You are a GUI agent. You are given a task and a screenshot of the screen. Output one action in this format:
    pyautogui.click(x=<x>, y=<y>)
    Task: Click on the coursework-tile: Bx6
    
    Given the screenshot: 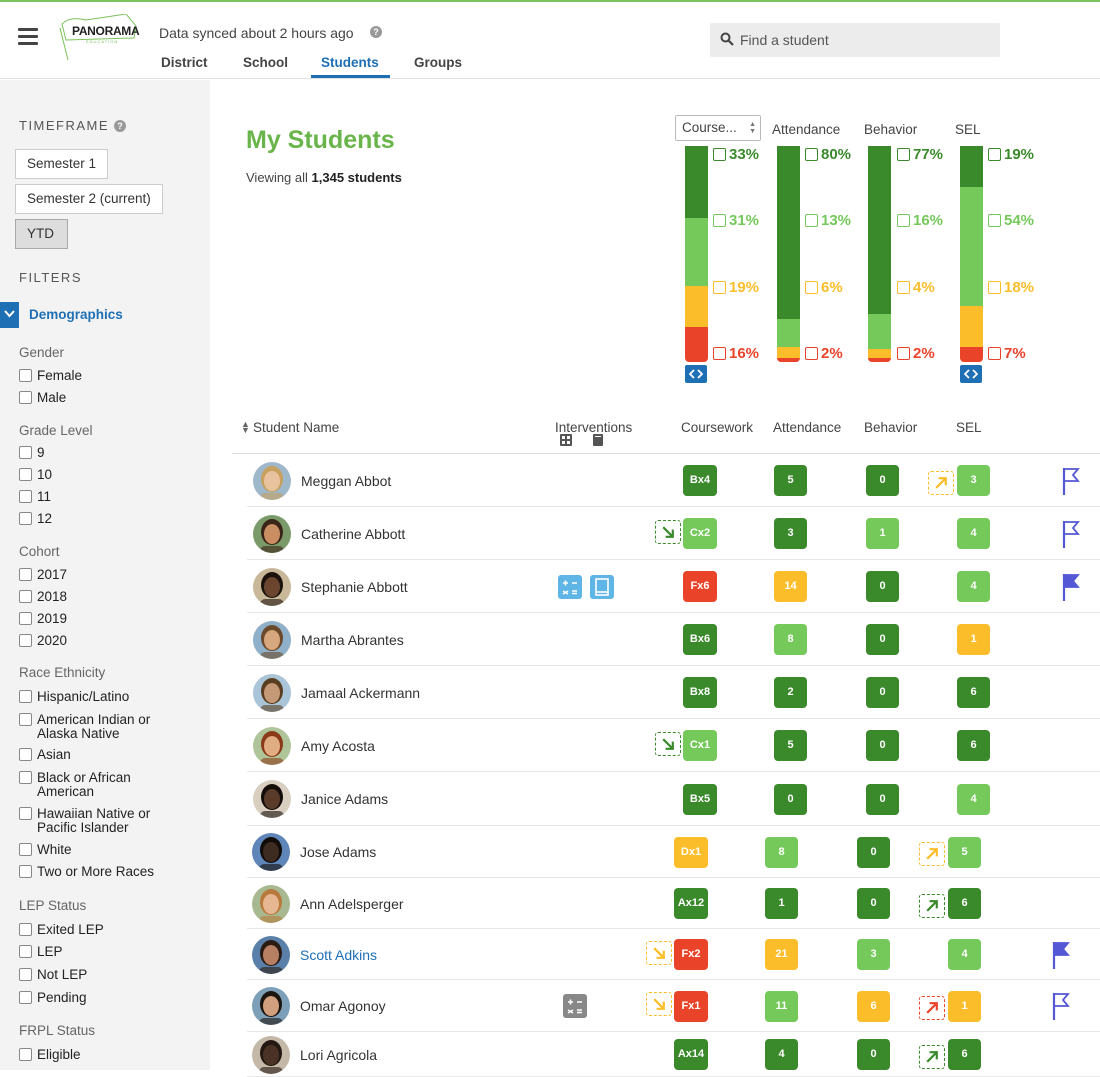 What is the action you would take?
    pyautogui.click(x=700, y=639)
    